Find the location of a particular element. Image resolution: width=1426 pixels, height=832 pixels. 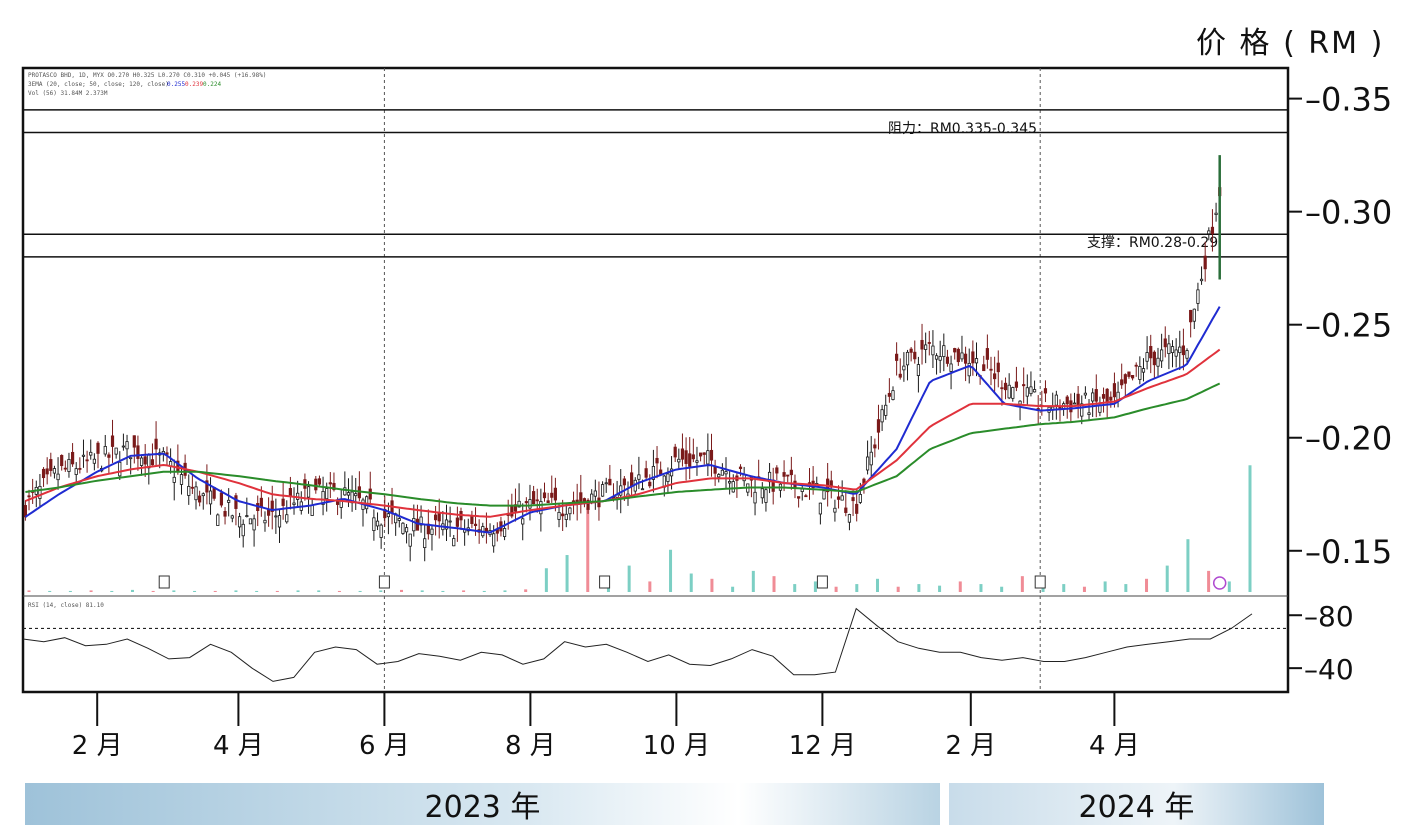

rsi-legend: RSI (14, close) 81.10 is located at coordinates (66, 605).